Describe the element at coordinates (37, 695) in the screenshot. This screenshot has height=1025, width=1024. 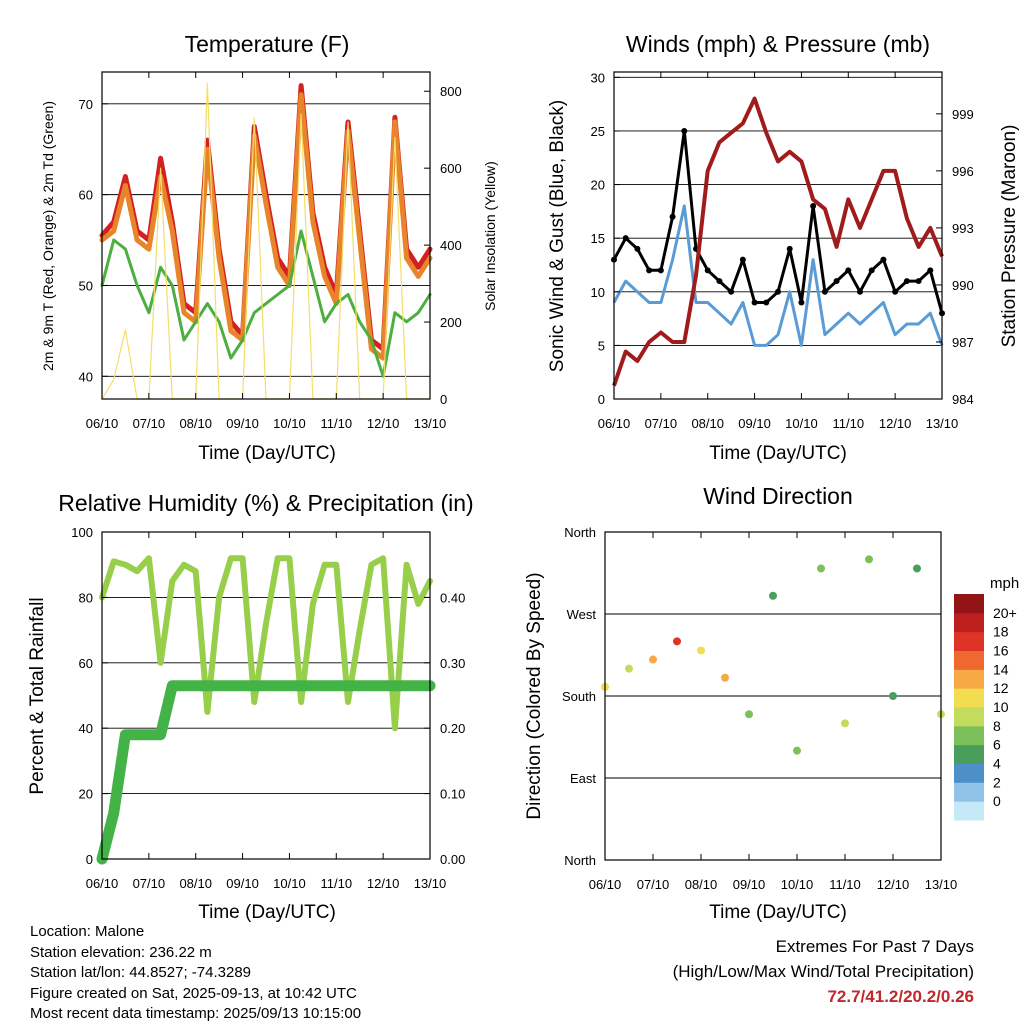
I see `humidity-y-label: Percent & Total Rainfall` at that location.